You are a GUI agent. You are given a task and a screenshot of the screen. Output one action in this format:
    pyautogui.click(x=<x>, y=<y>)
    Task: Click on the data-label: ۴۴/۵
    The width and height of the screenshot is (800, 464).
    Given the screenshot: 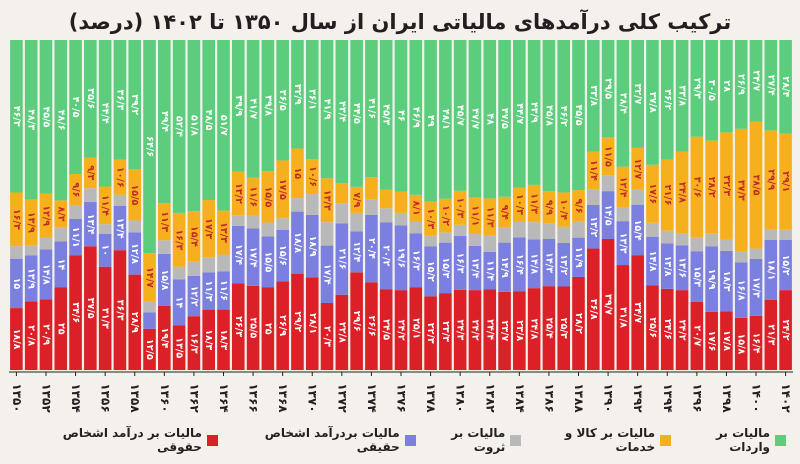 What is the action you would take?
    pyautogui.click(x=356, y=113)
    